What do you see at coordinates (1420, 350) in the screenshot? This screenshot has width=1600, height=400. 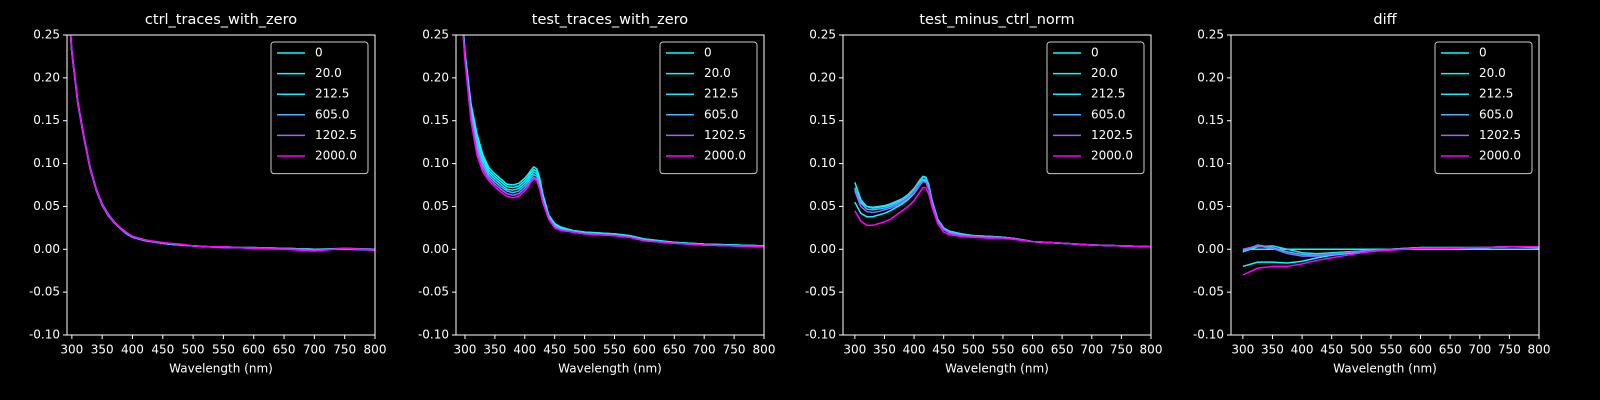 I see `x-tick-label: 600` at bounding box center [1420, 350].